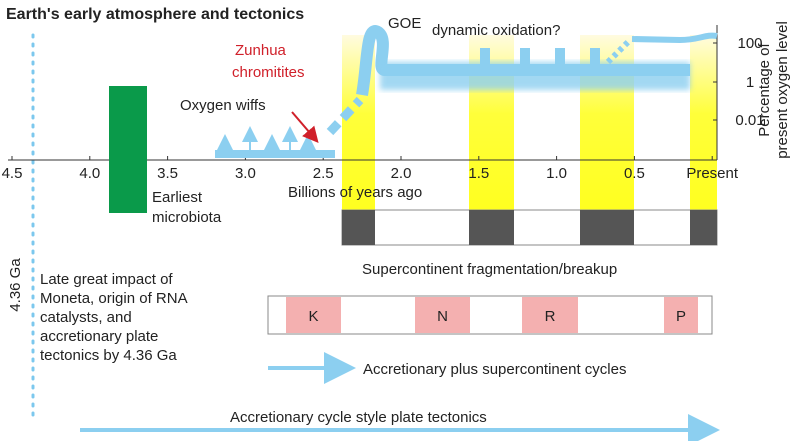  Describe the element at coordinates (99, 336) in the screenshot. I see `impact-line-text: accretionary plate` at that location.